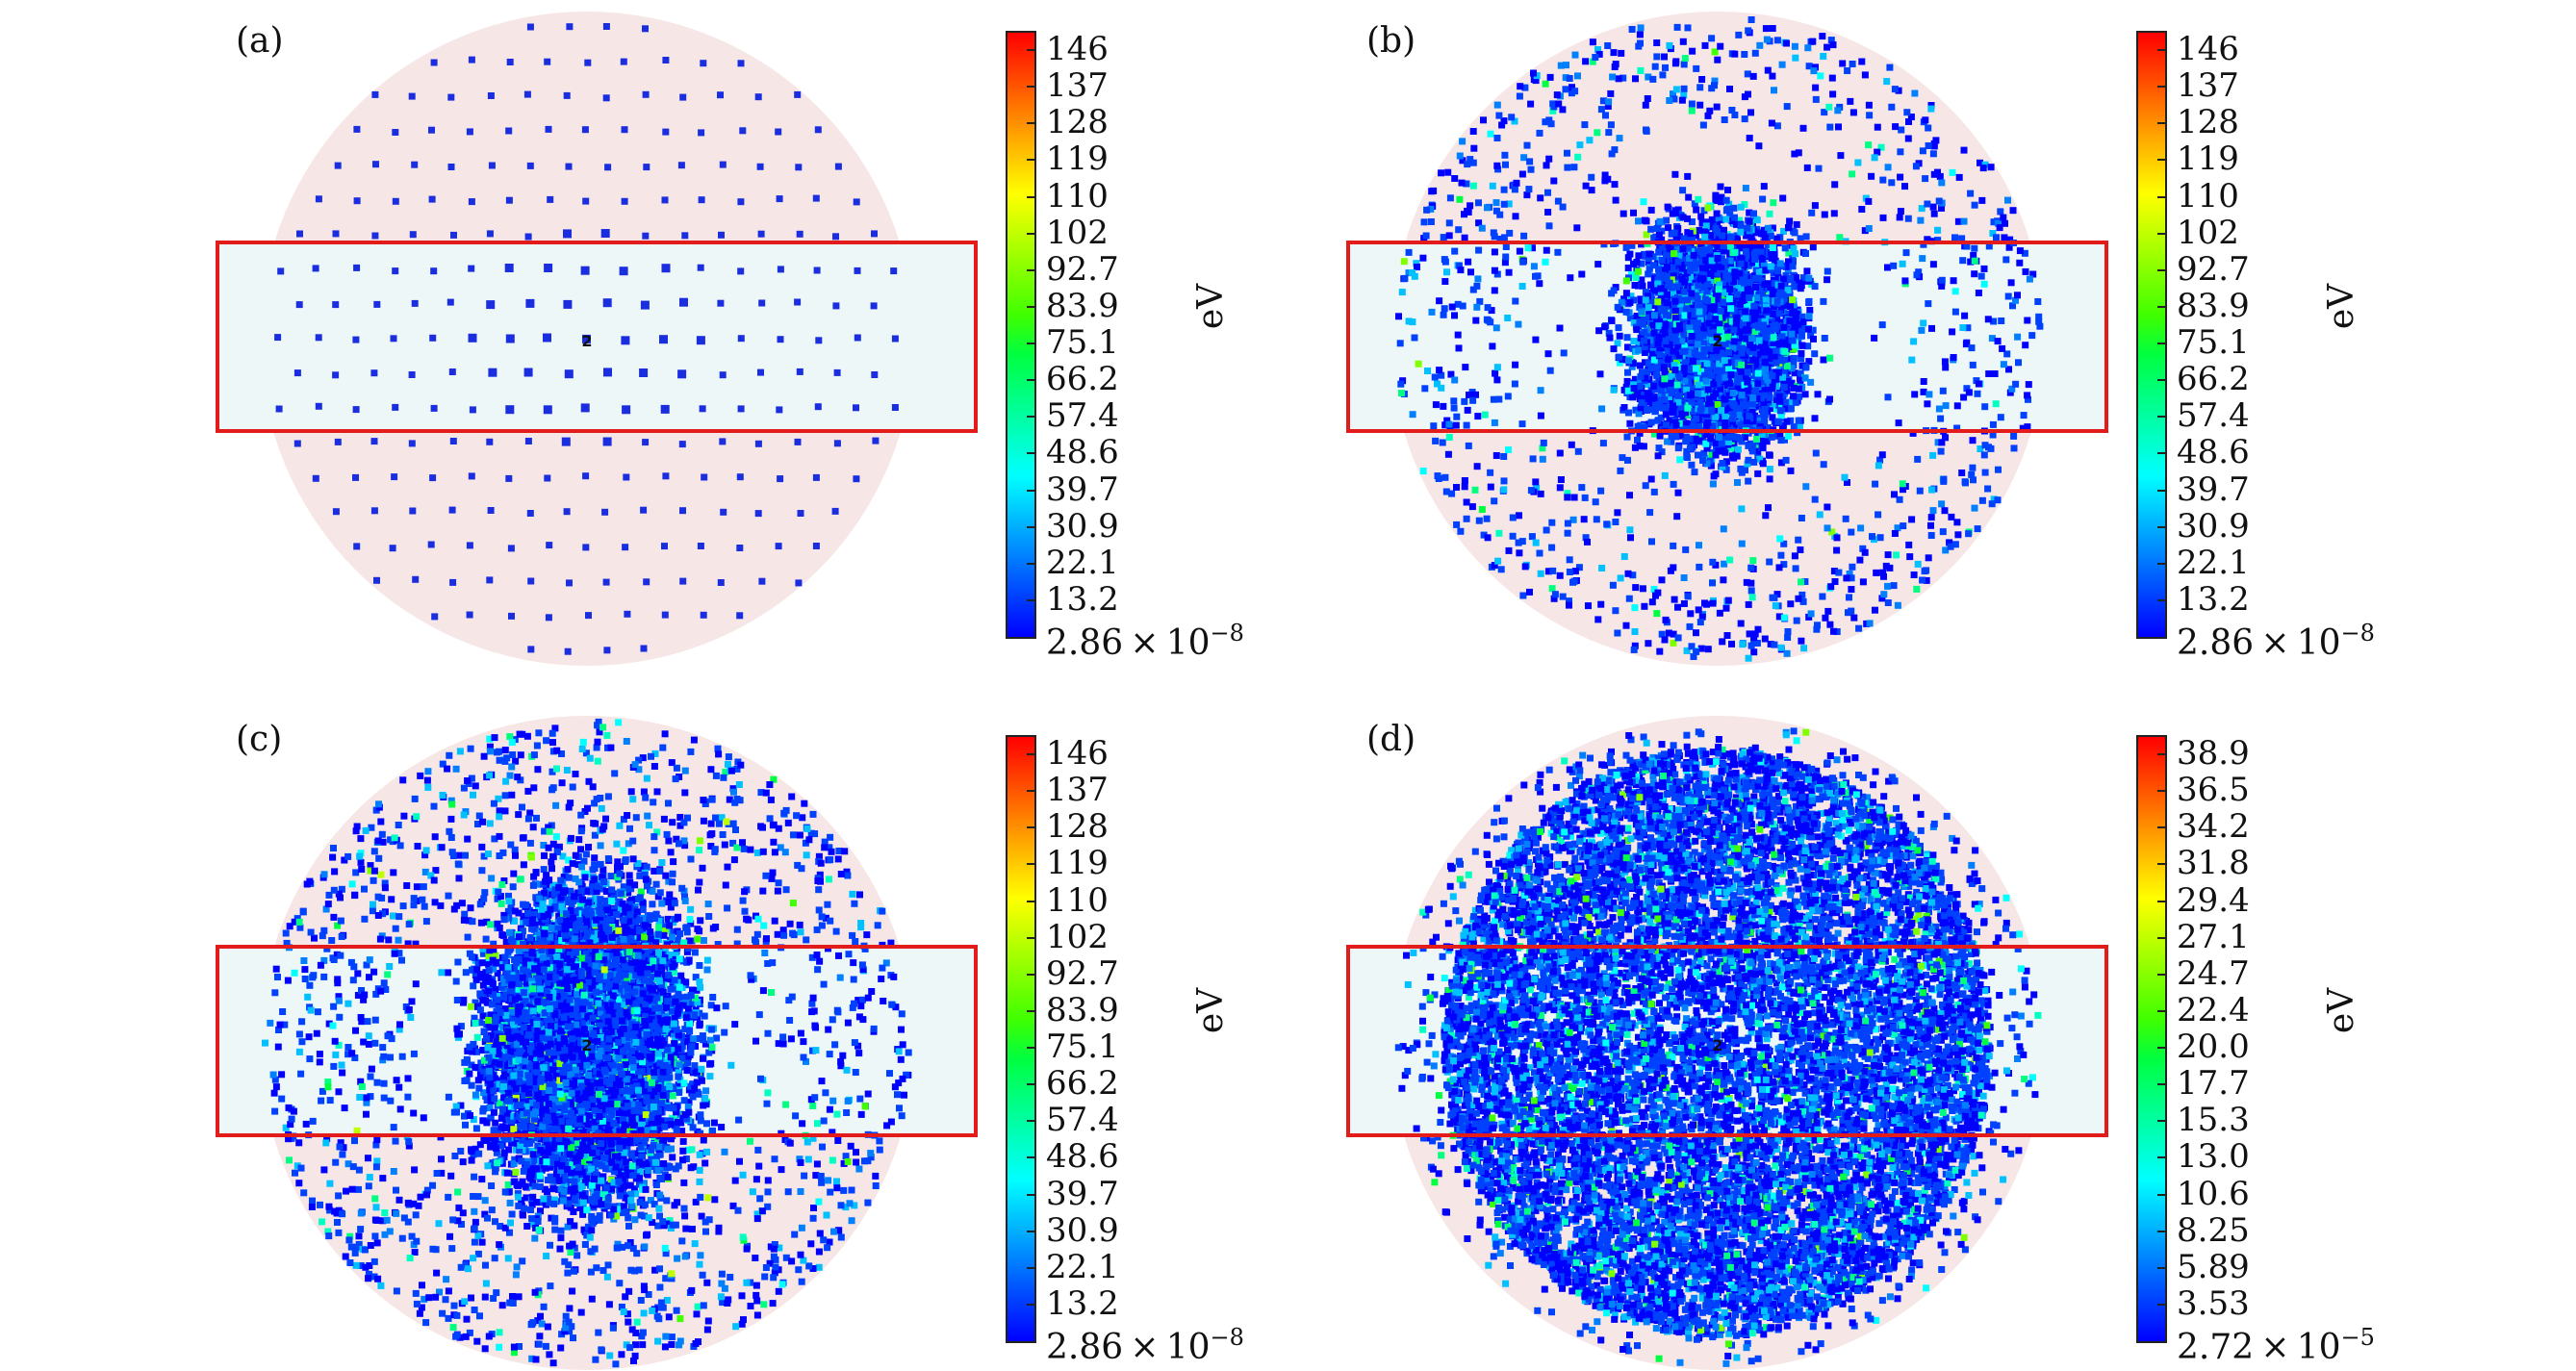 The height and width of the screenshot is (1371, 2576). I want to click on colorbar-tick-mark, so click(1031, 380).